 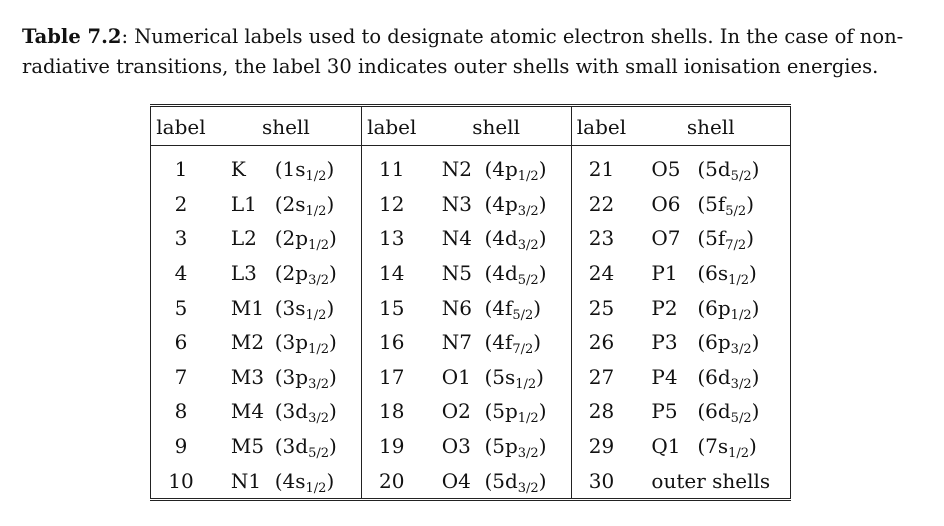 What do you see at coordinates (470, 342) in the screenshot?
I see `table-row: 6 M2 (3p1/2) 16 N7 (4f7/2) 26 P3 (6p3/2)` at bounding box center [470, 342].